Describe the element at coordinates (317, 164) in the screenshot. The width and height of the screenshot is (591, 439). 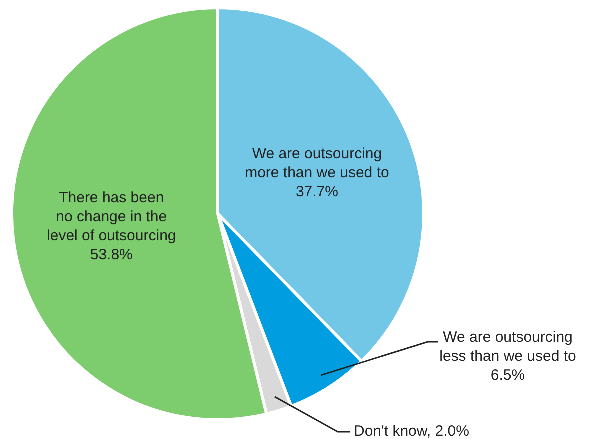
I see `slice-label: We are outsourcing more than we used to` at that location.